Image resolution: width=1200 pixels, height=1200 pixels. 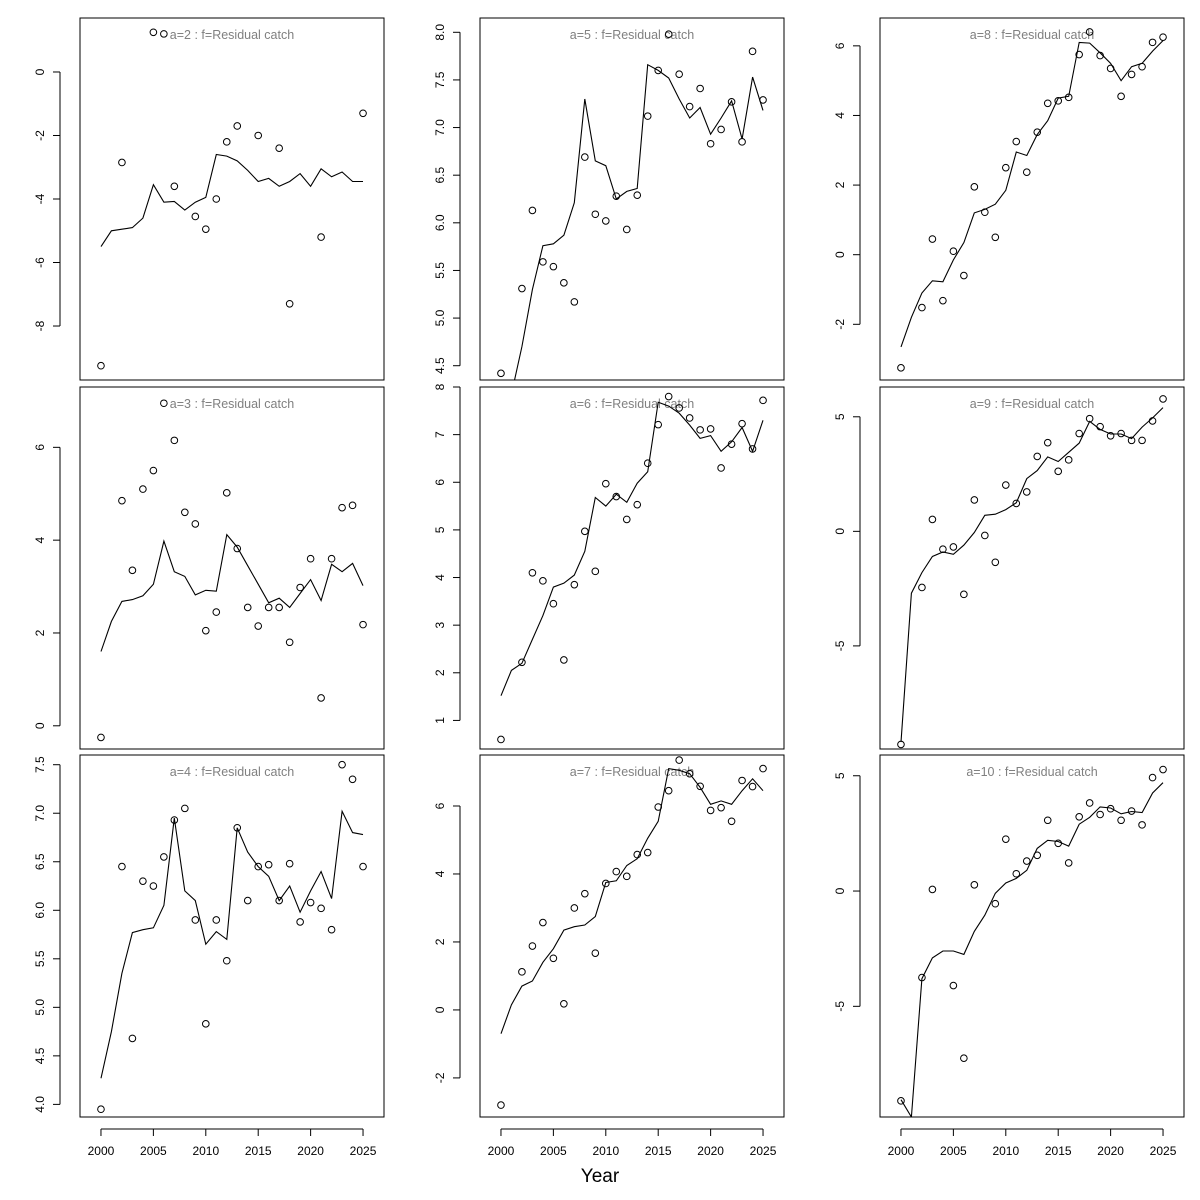 What do you see at coordinates (1032, 941) in the screenshot?
I see `plot-data` at bounding box center [1032, 941].